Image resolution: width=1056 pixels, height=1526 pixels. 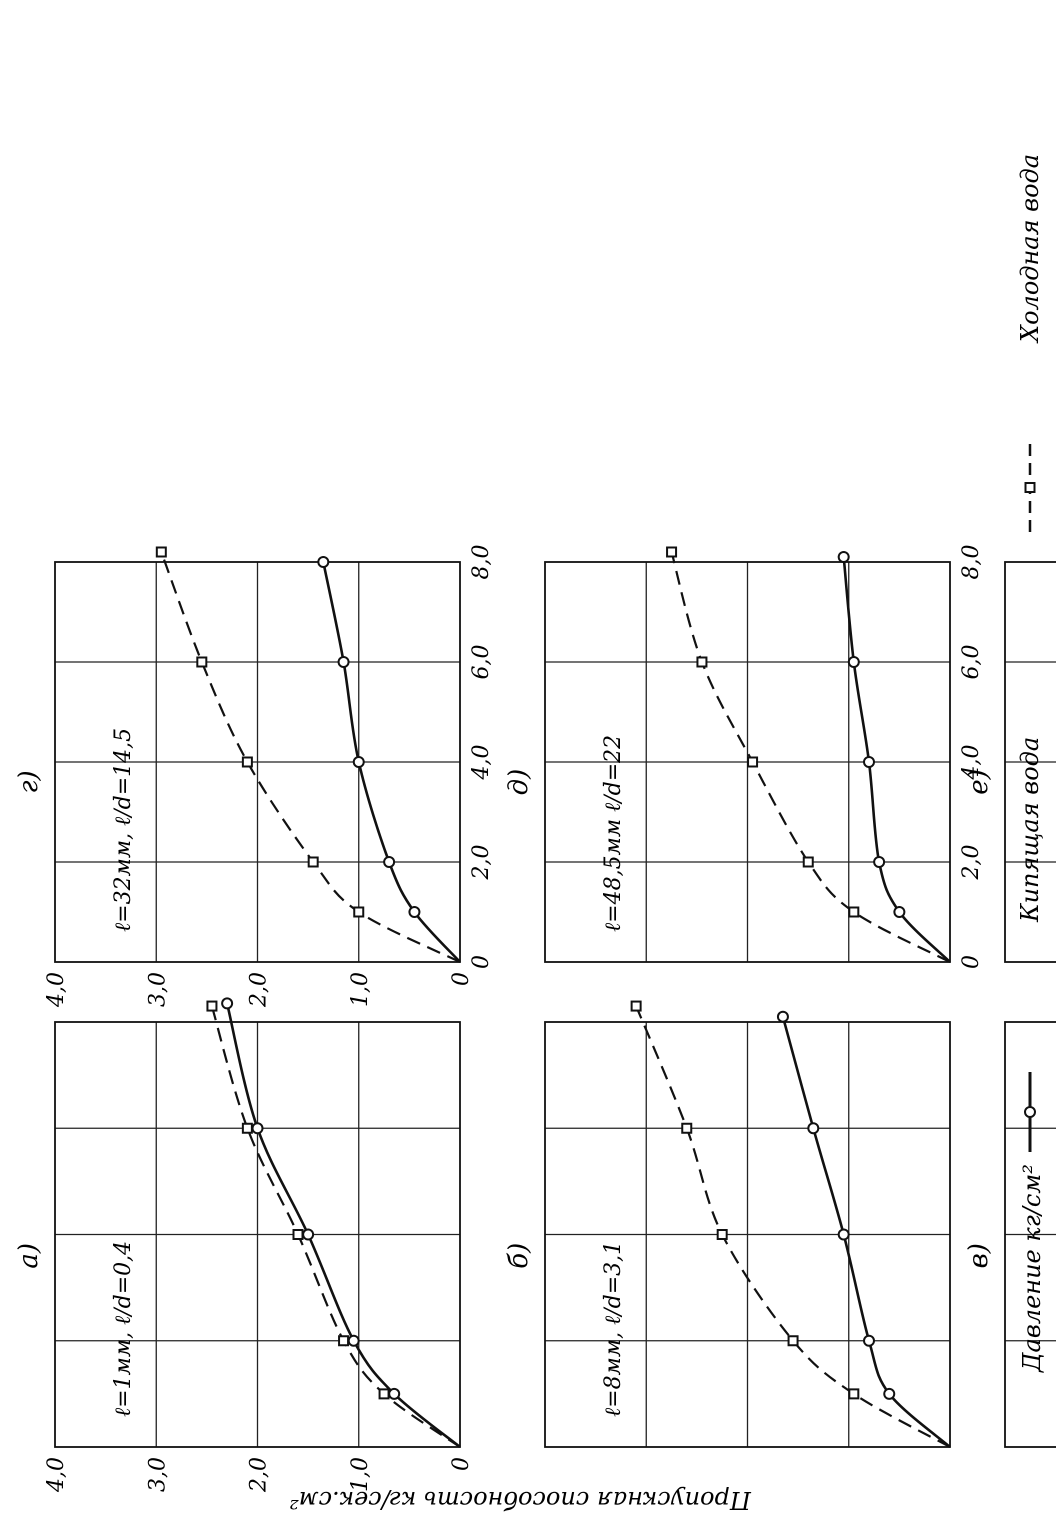 What do you see at coordinates (613, 833) in the screenshot?
I see `panel-annotation: ℓ=48,5мм ℓ/d=22` at bounding box center [613, 833].